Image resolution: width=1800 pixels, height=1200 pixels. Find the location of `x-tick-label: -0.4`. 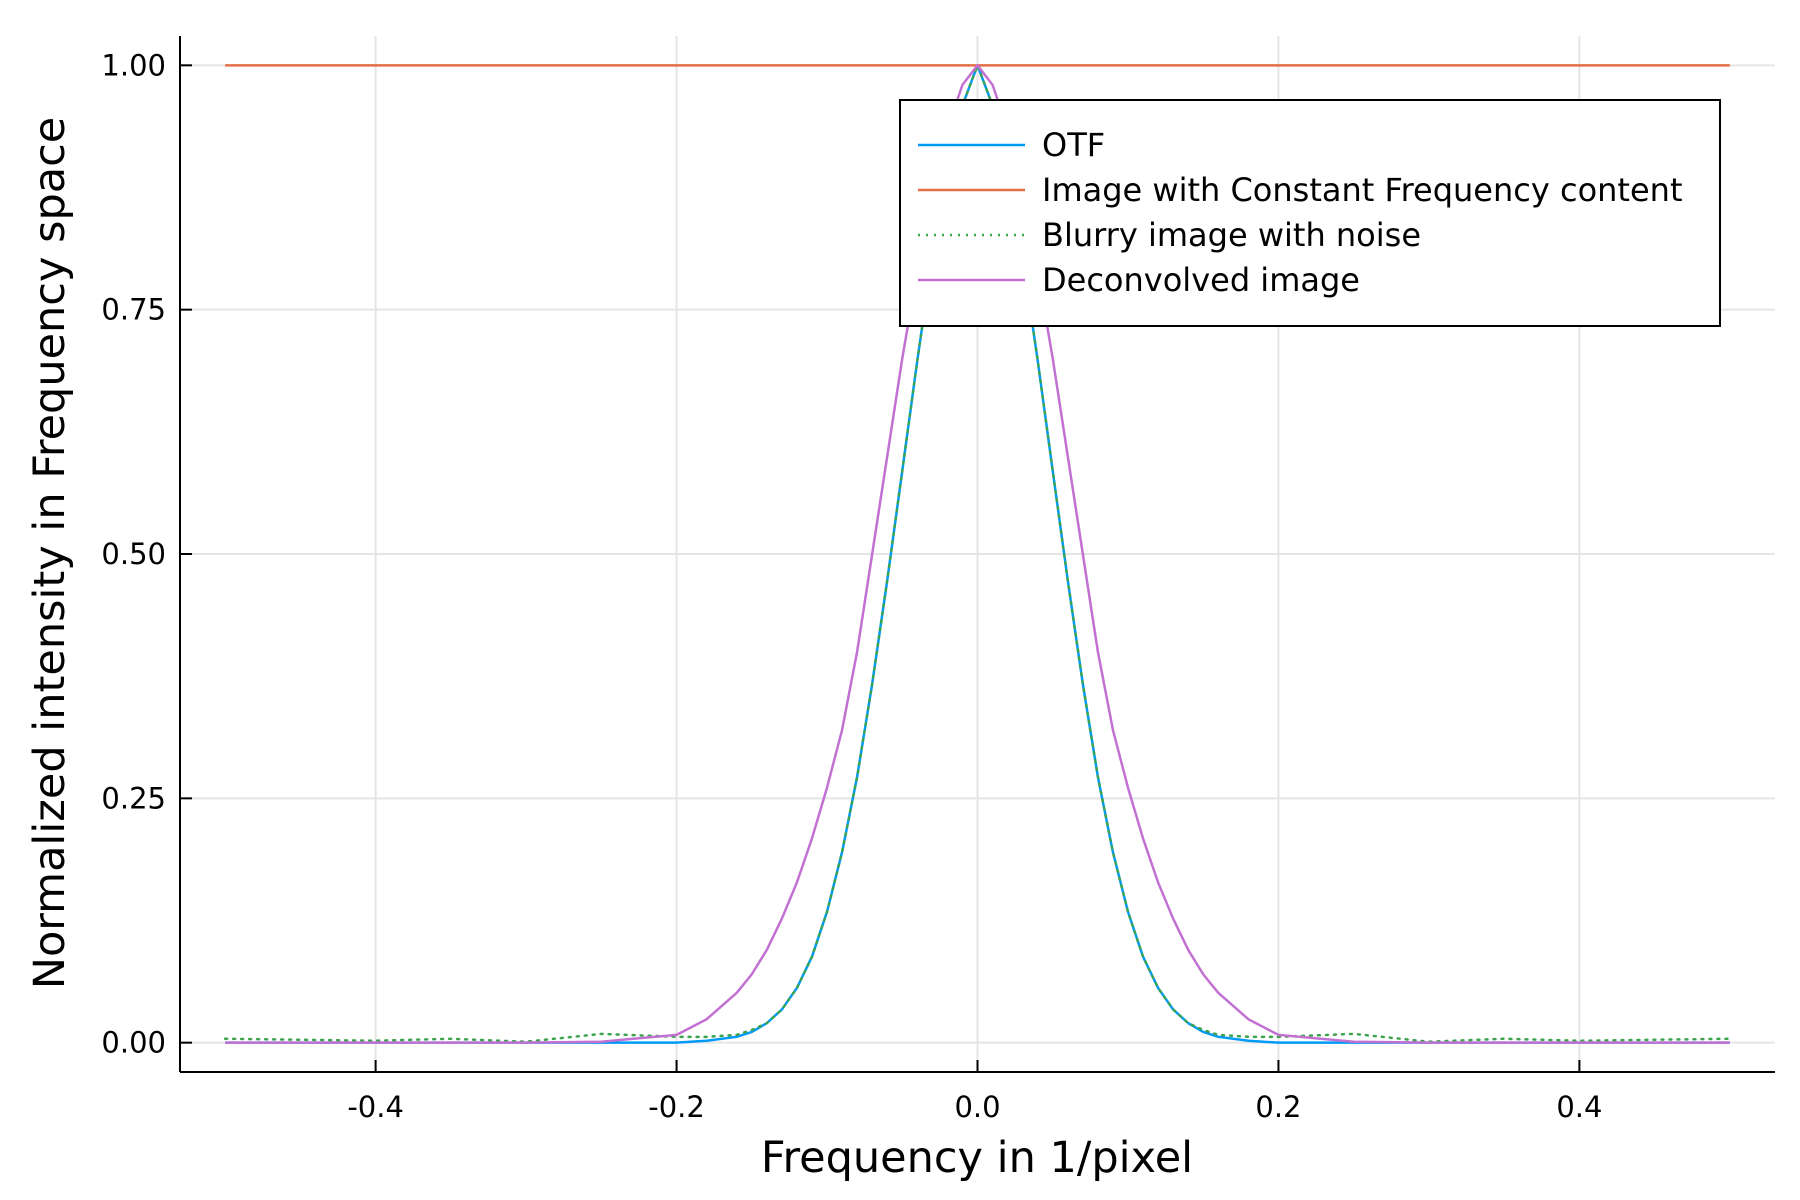

x-tick-label: -0.4 is located at coordinates (375, 1107).